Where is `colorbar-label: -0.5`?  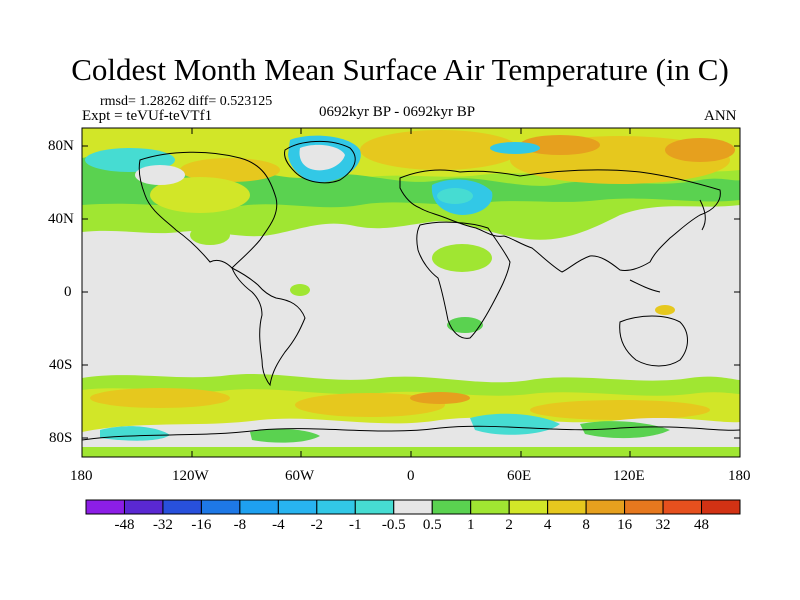
colorbar-label: -0.5 is located at coordinates (393, 525).